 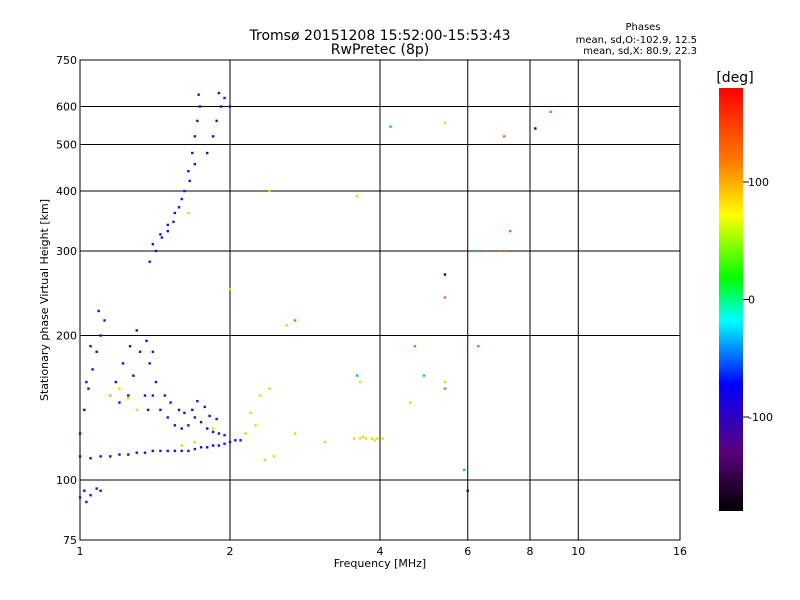 I want to click on legend-line-o: mean, sd,O:-102.9, 12.5, so click(x=636, y=40).